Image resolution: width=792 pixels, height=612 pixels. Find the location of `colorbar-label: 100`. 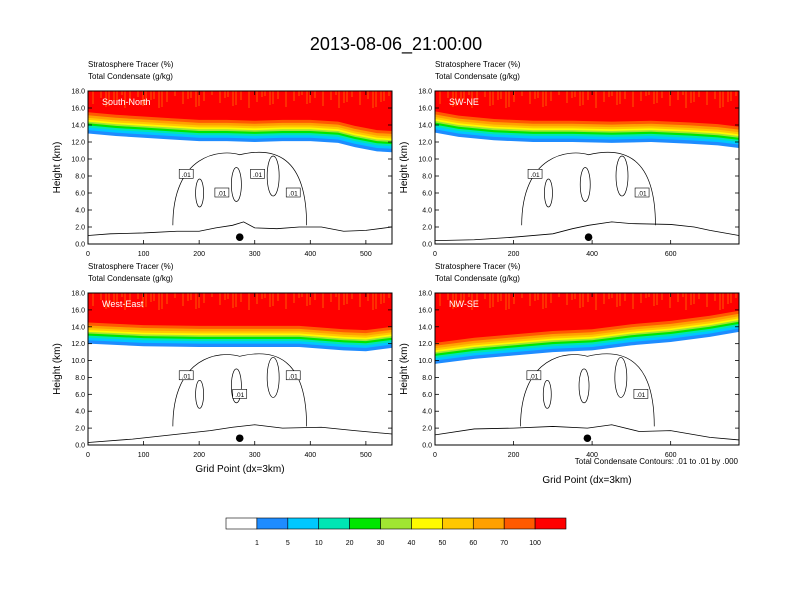

colorbar-label: 100 is located at coordinates (535, 543).